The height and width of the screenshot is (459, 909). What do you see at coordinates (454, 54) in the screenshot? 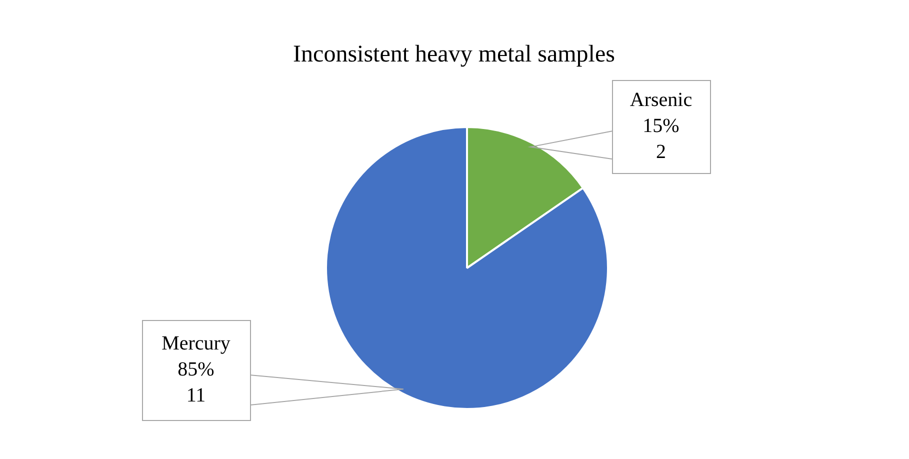
I see `chart-title: Inconsistent heavy metal samples` at bounding box center [454, 54].